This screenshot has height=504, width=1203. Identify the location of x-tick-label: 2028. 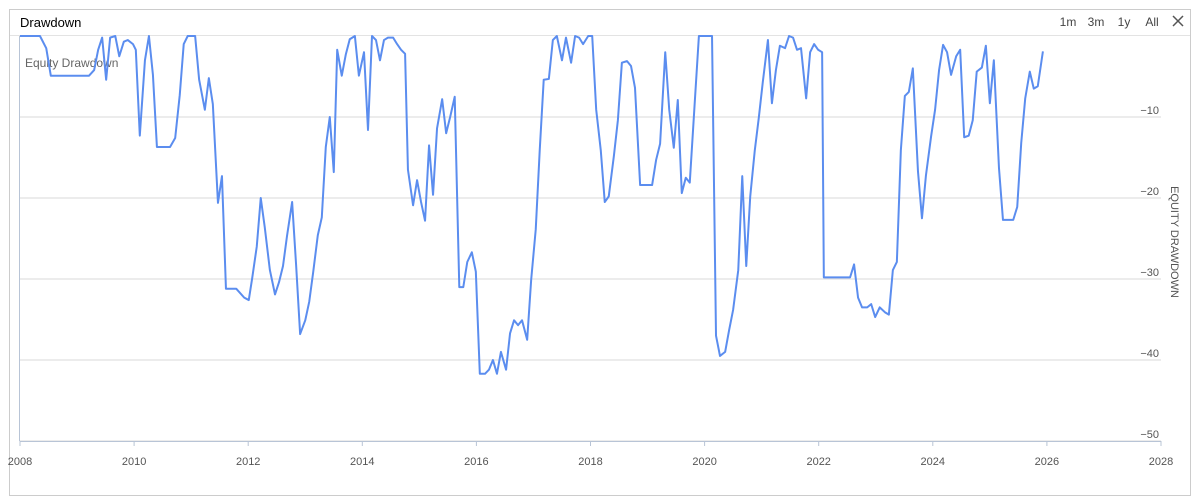
(1161, 462).